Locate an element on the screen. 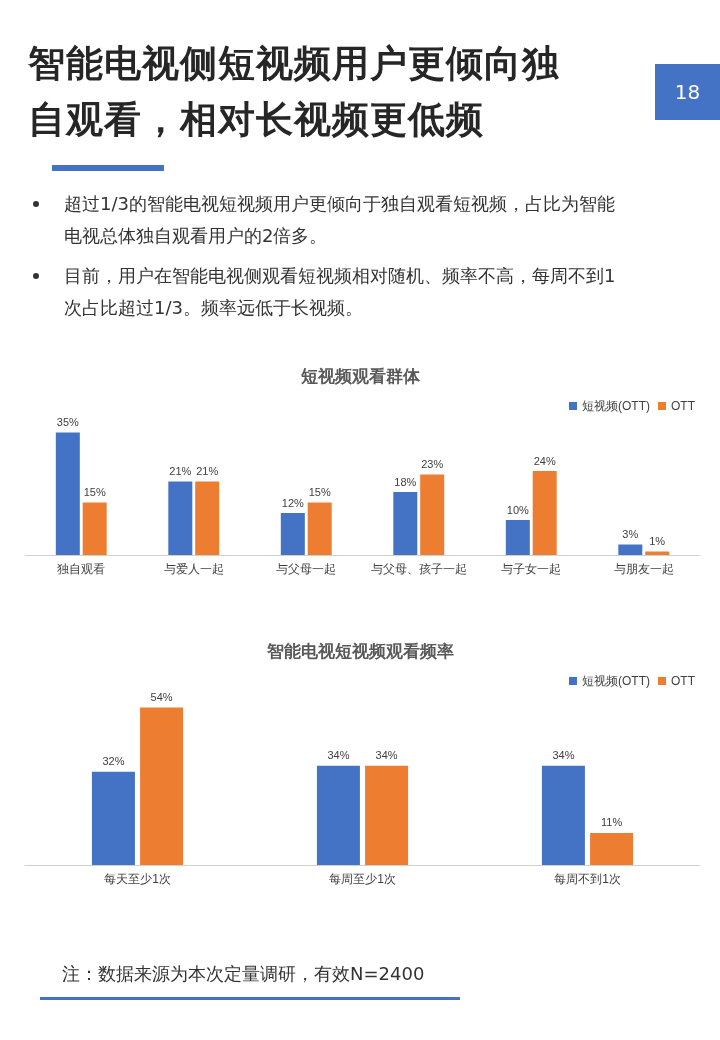 The height and width of the screenshot is (1040, 720). x-tick-label: 每天至少1次 is located at coordinates (137, 879).